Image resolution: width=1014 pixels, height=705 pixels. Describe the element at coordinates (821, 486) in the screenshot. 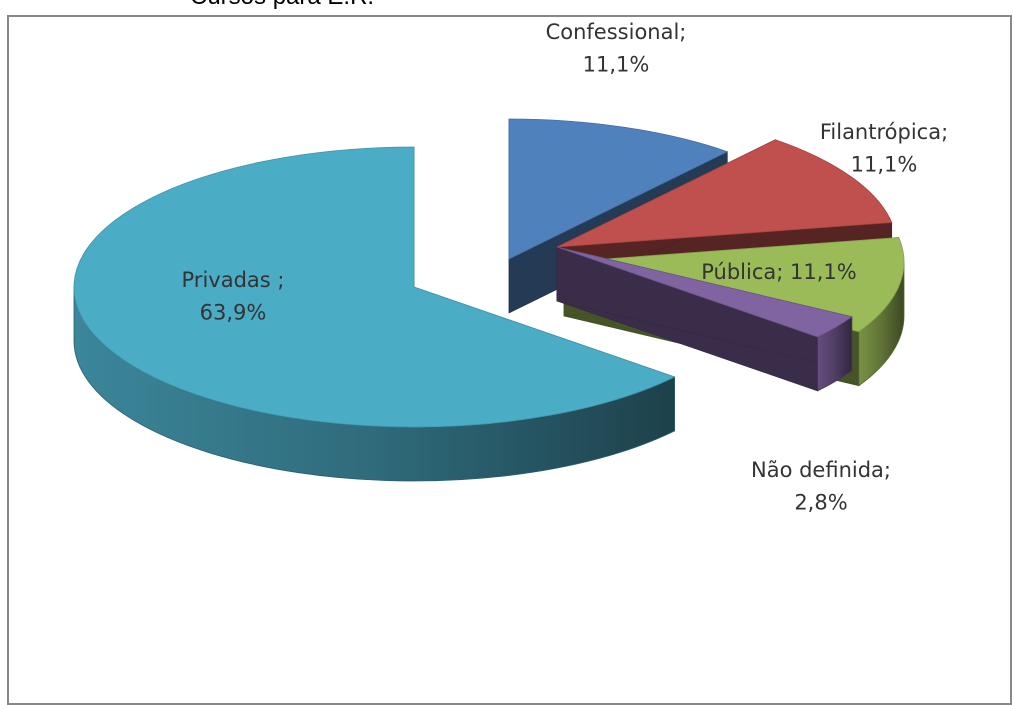

I see `slice-label-n-o-definida: Não definida; 2,8%` at that location.